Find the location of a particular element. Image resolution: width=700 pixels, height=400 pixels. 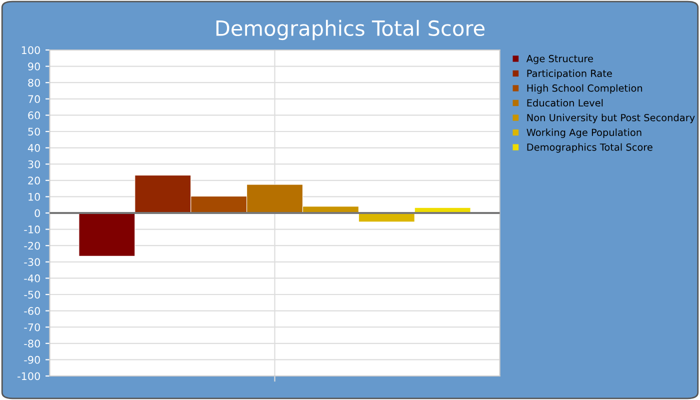

legend-label: Non University but Post Secondary is located at coordinates (611, 119).